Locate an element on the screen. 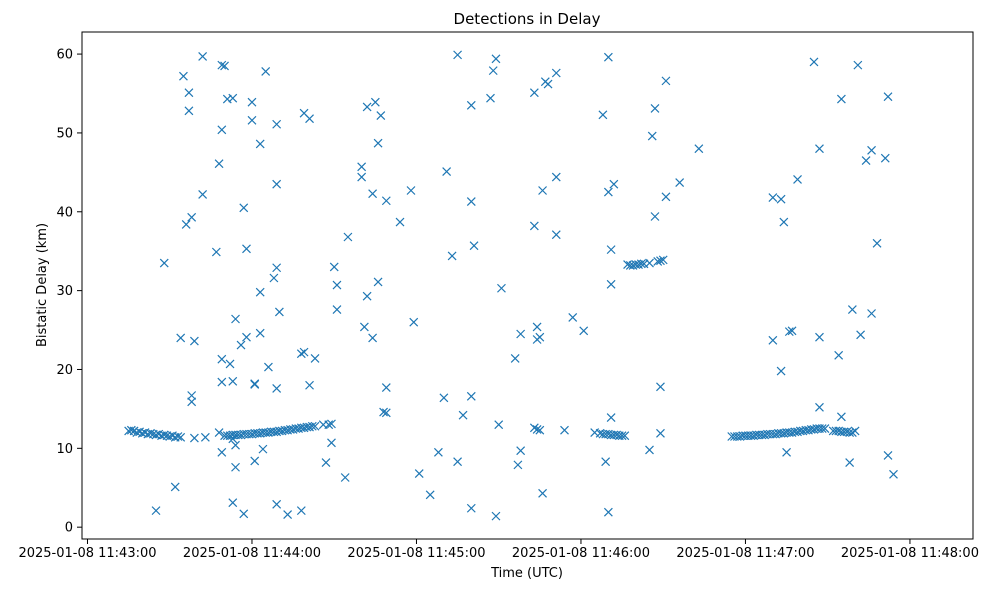 The width and height of the screenshot is (981, 595). x-tick-label: 2025-01-08 11:45:00 is located at coordinates (416, 553).